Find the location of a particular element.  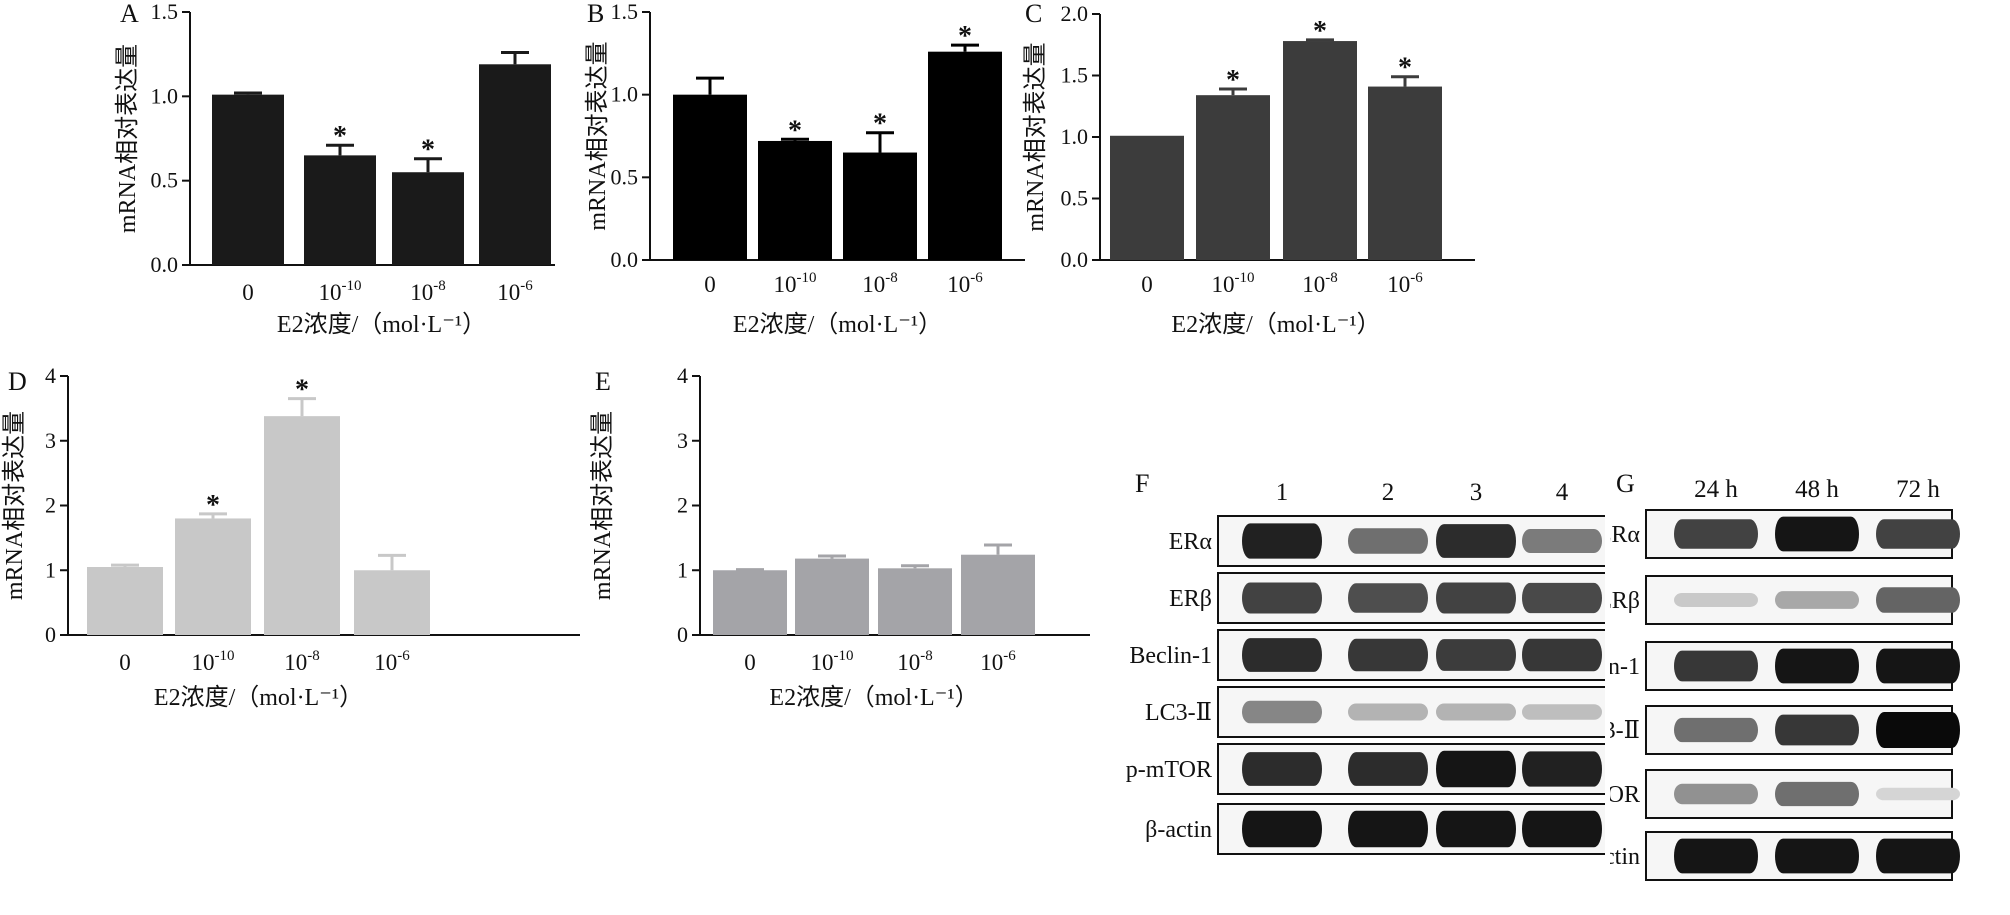

blot-row-label: Beclin-1 is located at coordinates (1170, 656).